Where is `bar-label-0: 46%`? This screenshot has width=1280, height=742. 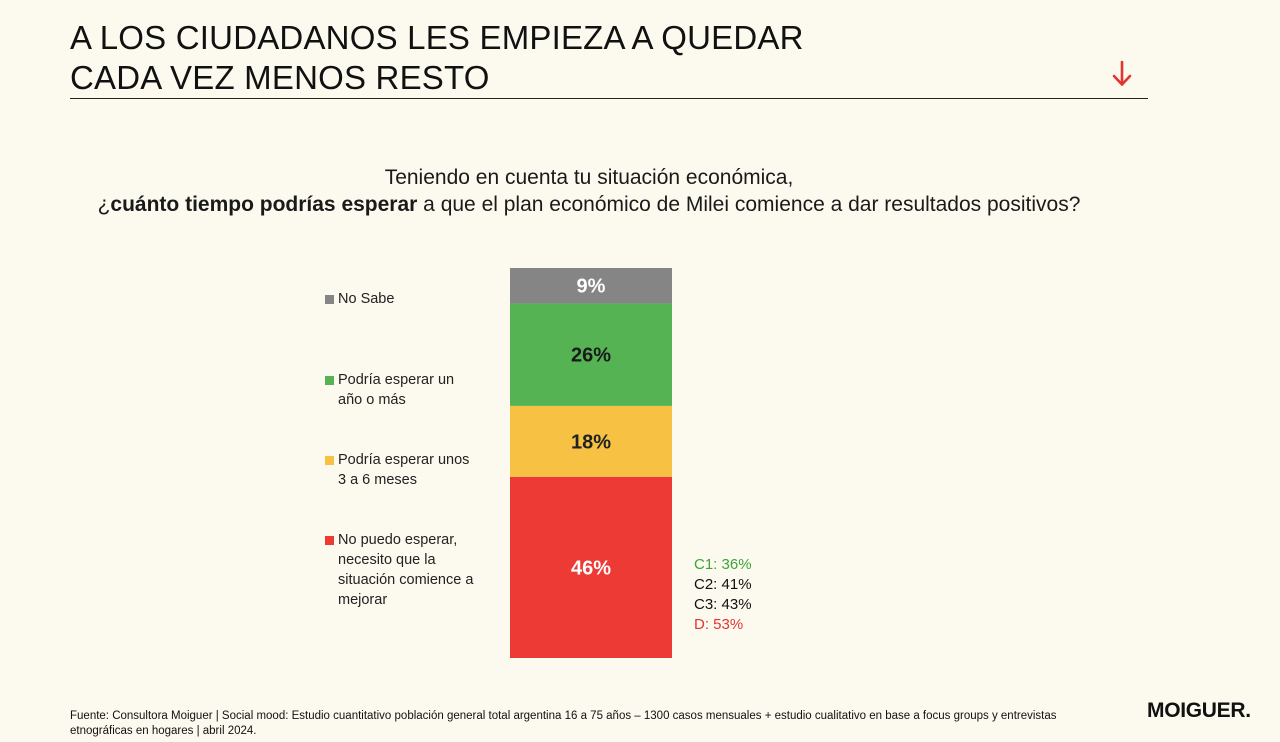 bar-label-0: 46% is located at coordinates (591, 568).